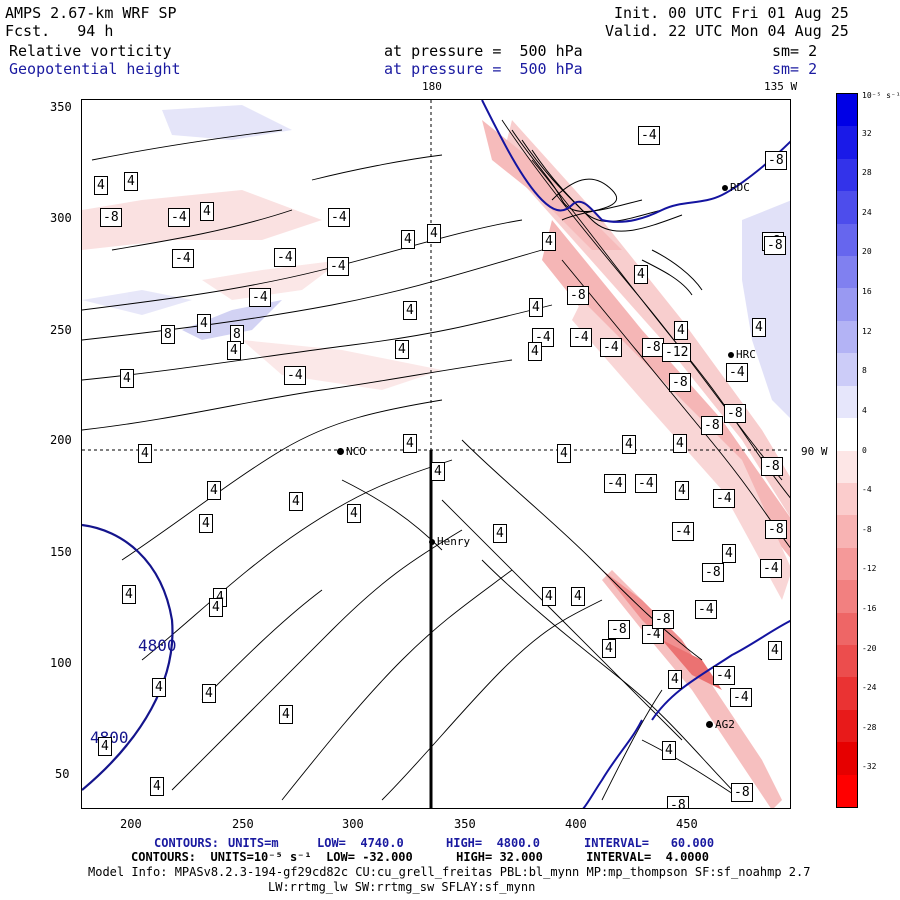 The height and width of the screenshot is (900, 900). What do you see at coordinates (131, 824) in the screenshot?
I see `x-tick-label: 200` at bounding box center [131, 824].